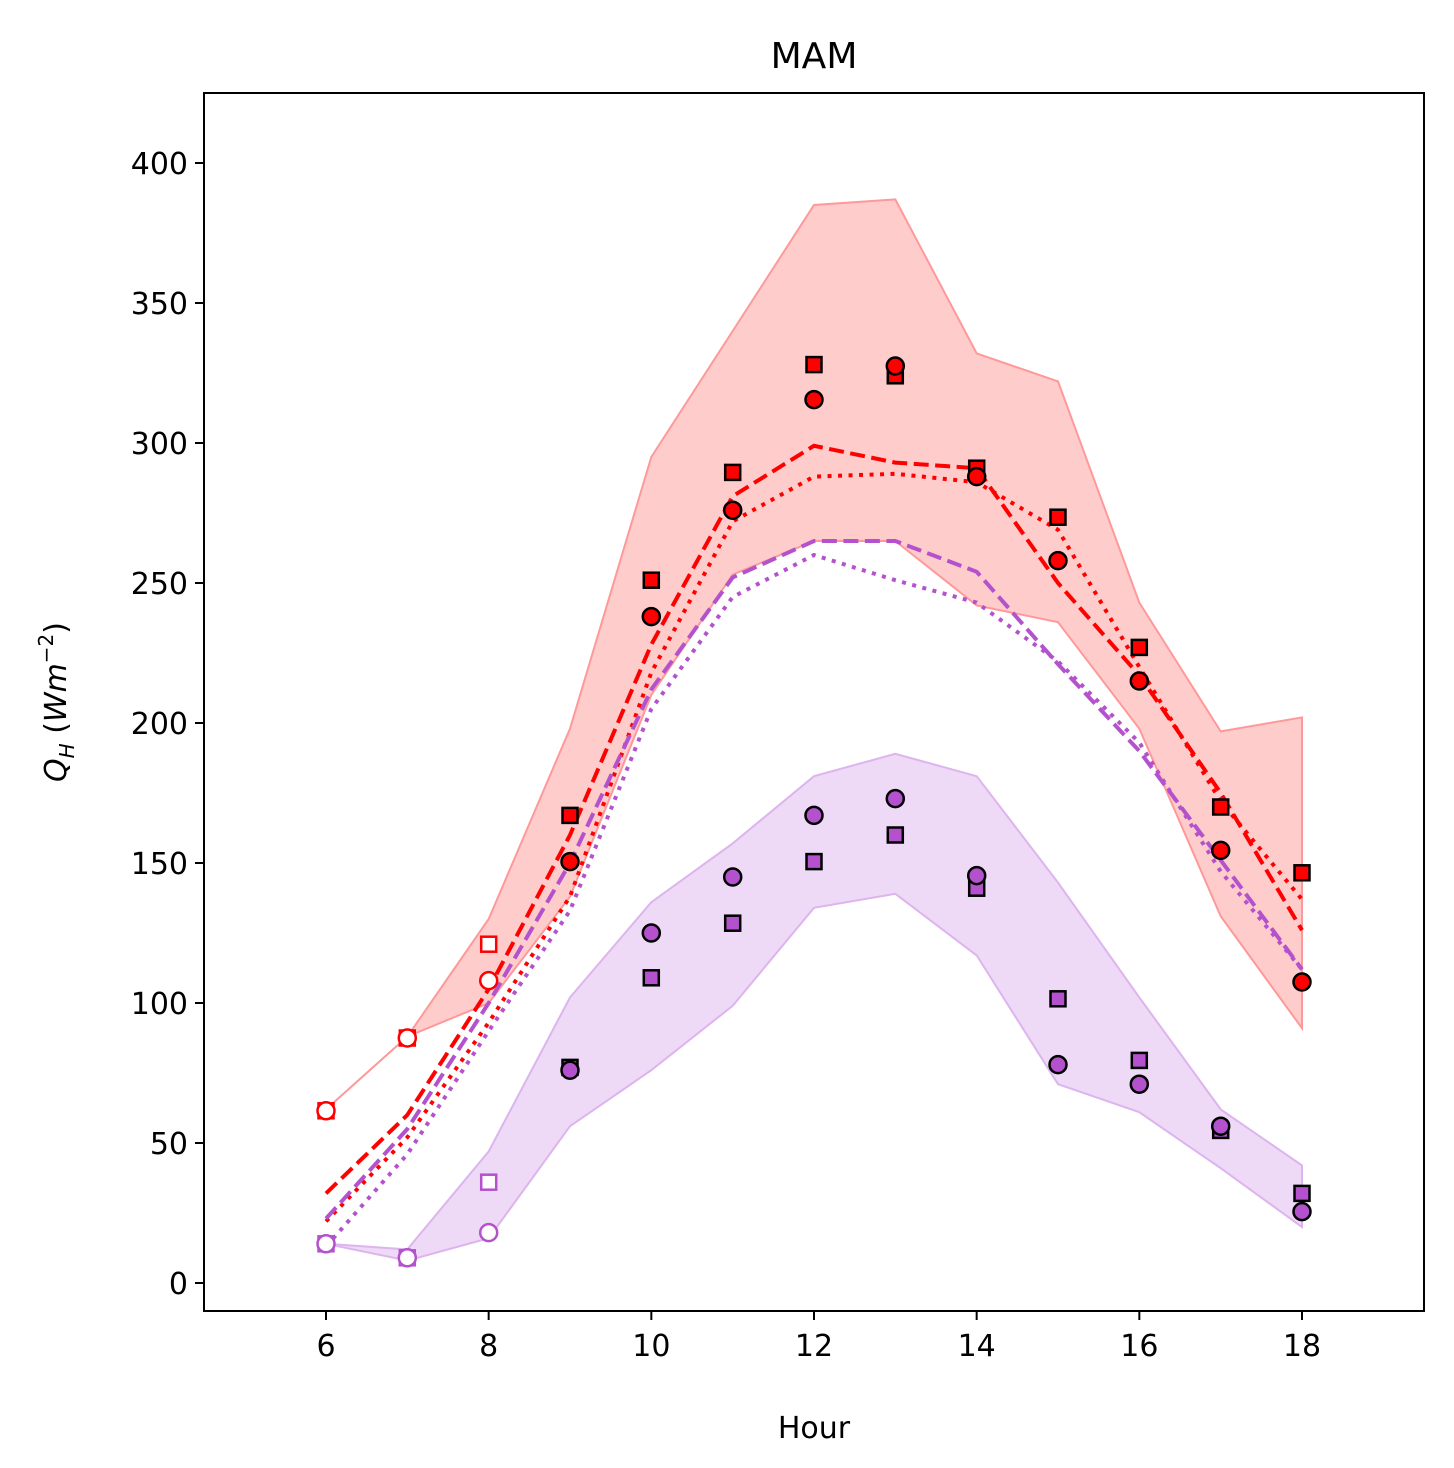 This screenshot has height=1468, width=1454. Describe the element at coordinates (159, 864) in the screenshot. I see `y-tick-label: 150` at that location.